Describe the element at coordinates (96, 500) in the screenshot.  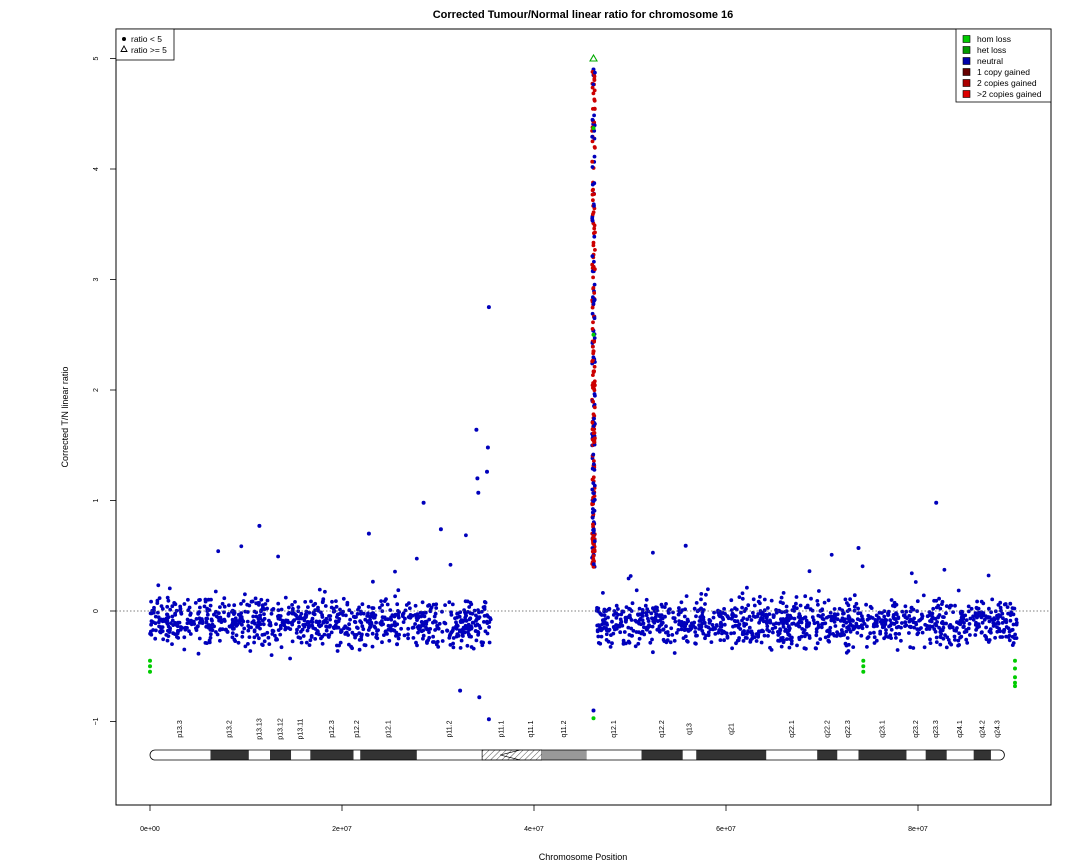
I see `y-tick-label: 1` at that location.